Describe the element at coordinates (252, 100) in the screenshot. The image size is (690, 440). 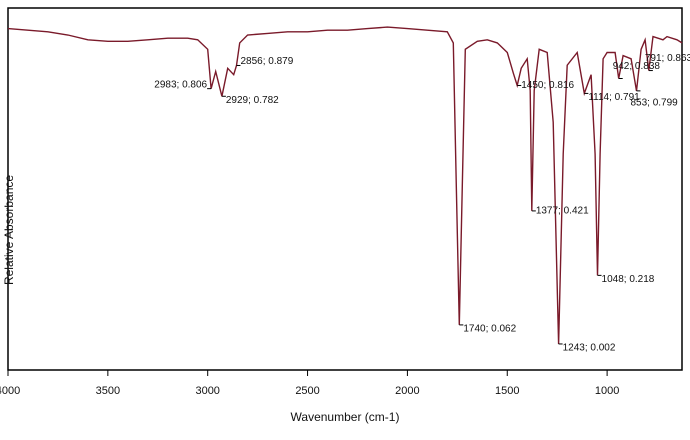
I see `peak-label: 2929; 0.782` at that location.